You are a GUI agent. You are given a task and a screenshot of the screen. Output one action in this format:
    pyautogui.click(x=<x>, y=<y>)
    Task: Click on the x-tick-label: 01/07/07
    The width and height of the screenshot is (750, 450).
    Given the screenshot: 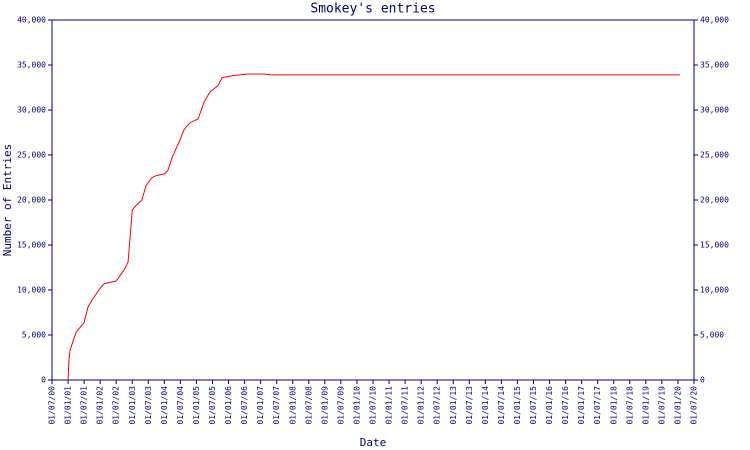 What is the action you would take?
    pyautogui.click(x=276, y=405)
    